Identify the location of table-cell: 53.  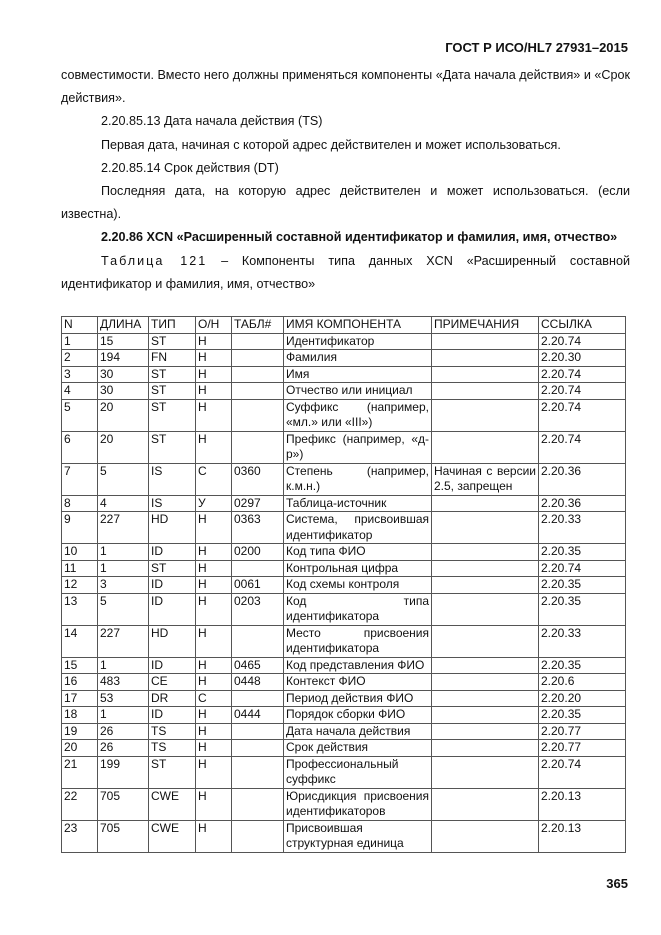
(123, 698).